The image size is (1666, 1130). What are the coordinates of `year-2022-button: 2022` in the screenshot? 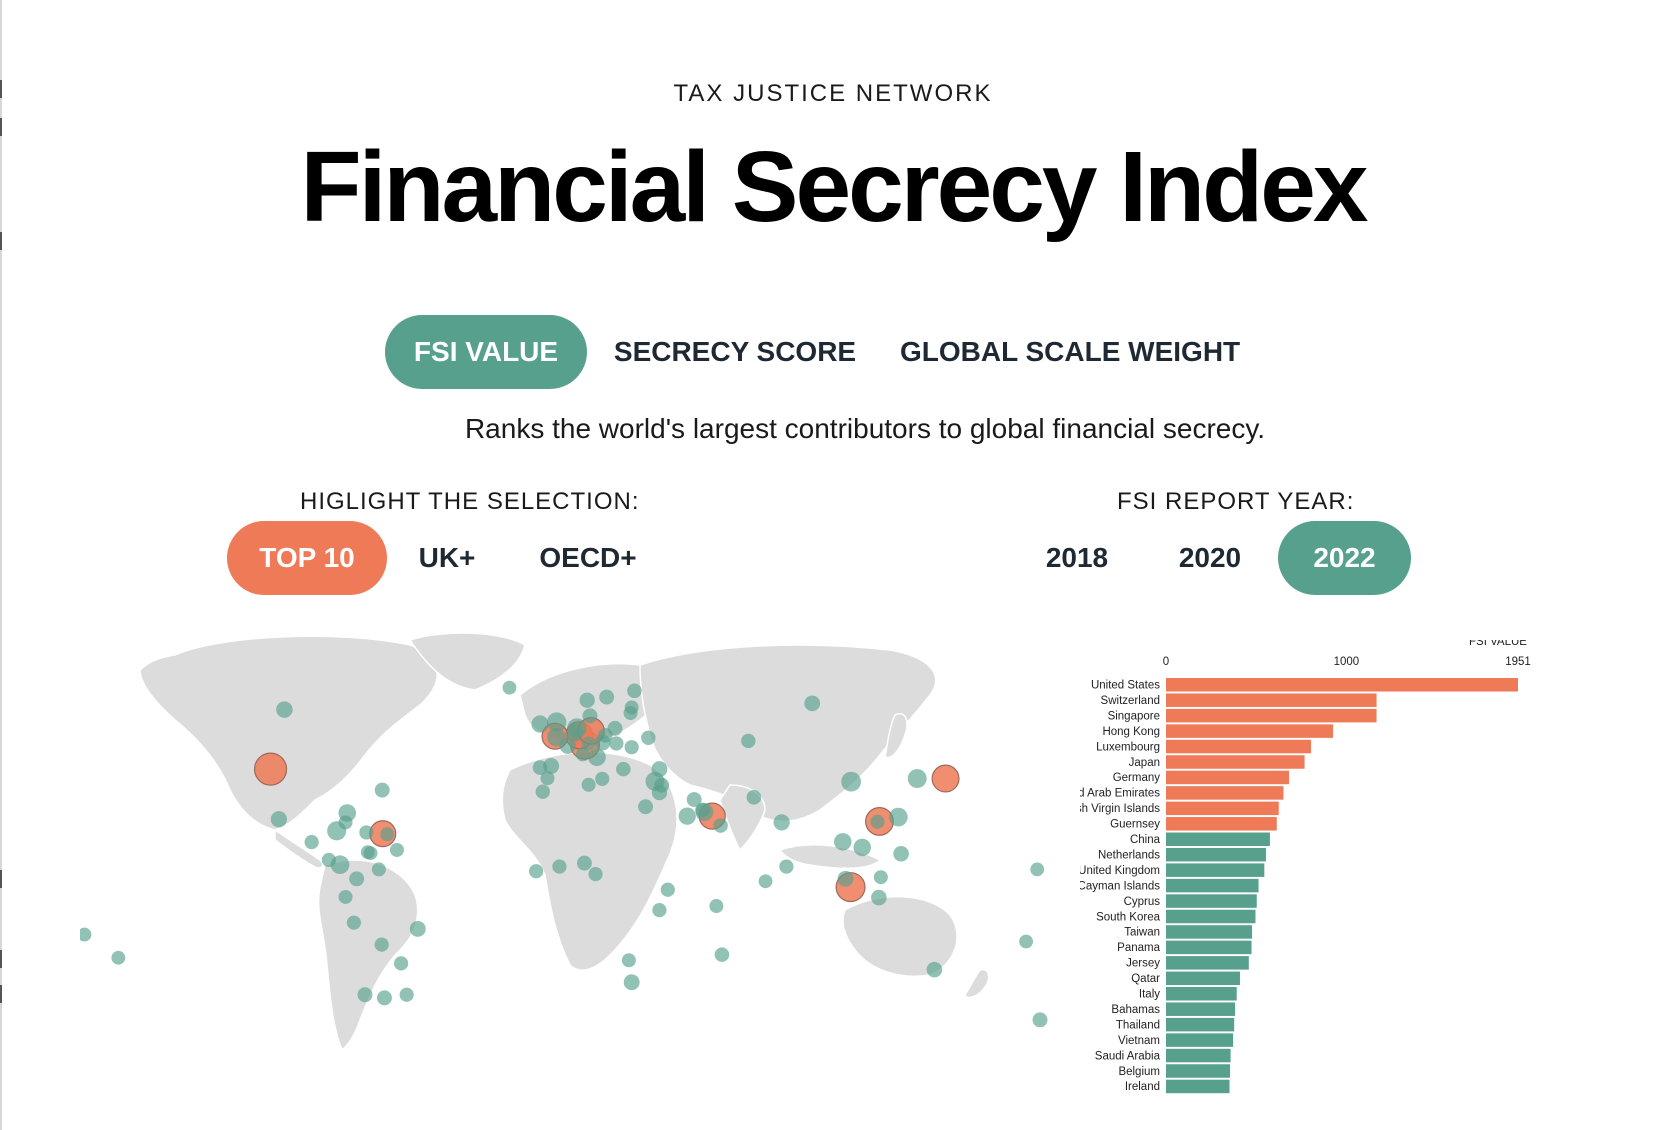 It's located at (1344, 558).